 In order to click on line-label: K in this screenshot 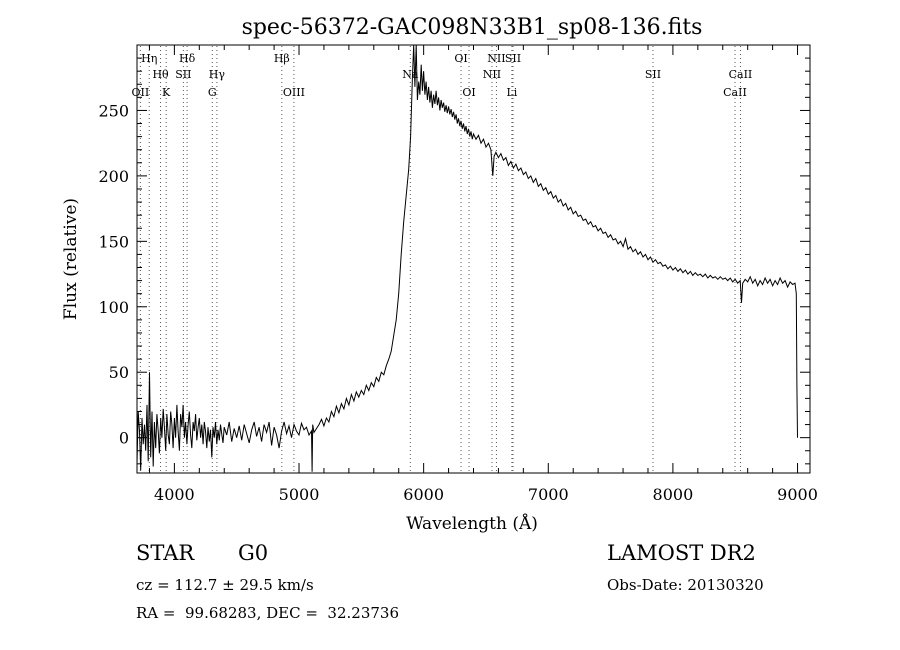, I will do `click(166, 92)`.